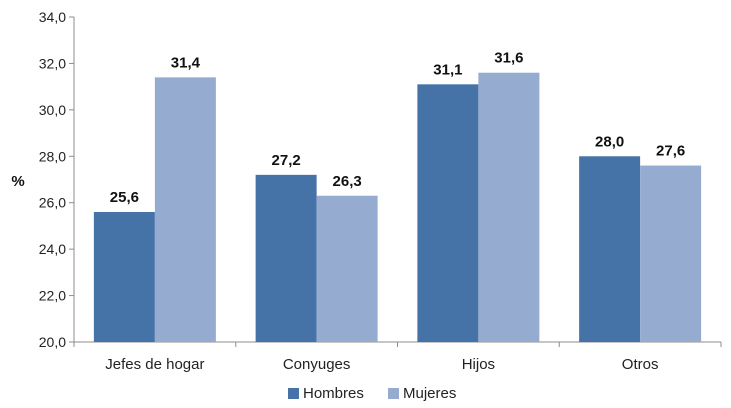  I want to click on x-tick-label: Otros, so click(640, 364).